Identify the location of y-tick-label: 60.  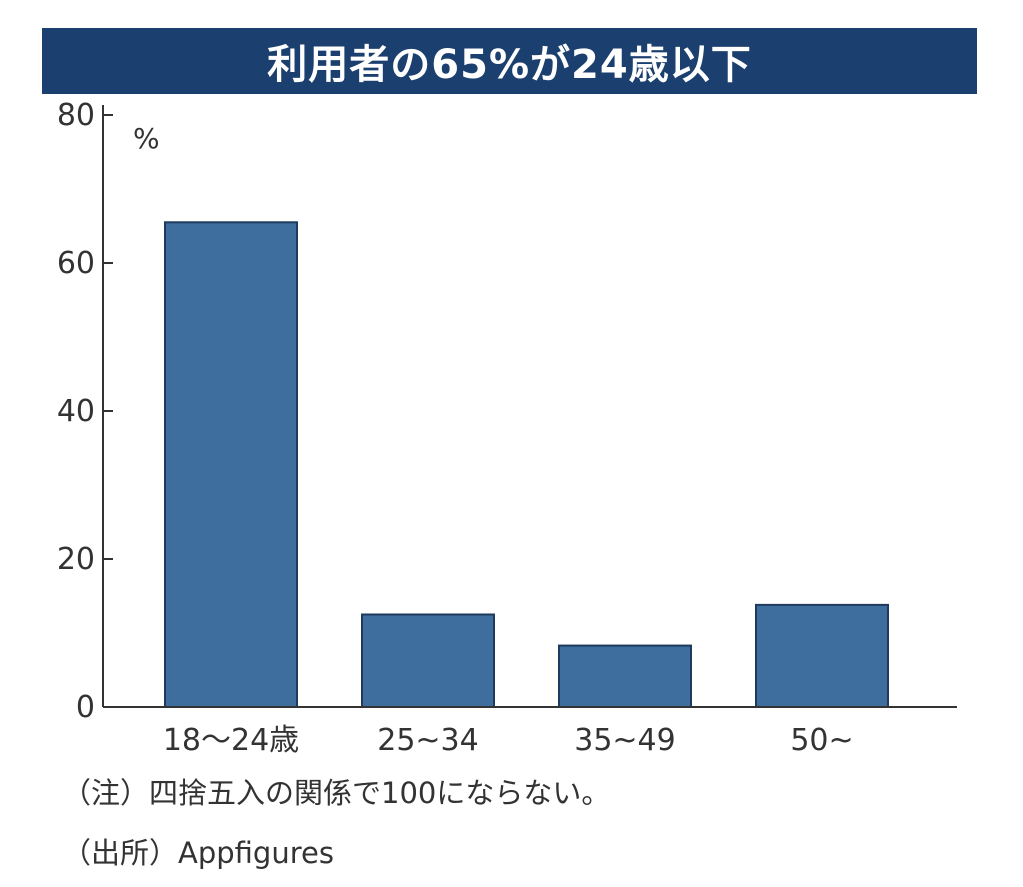
(76, 263).